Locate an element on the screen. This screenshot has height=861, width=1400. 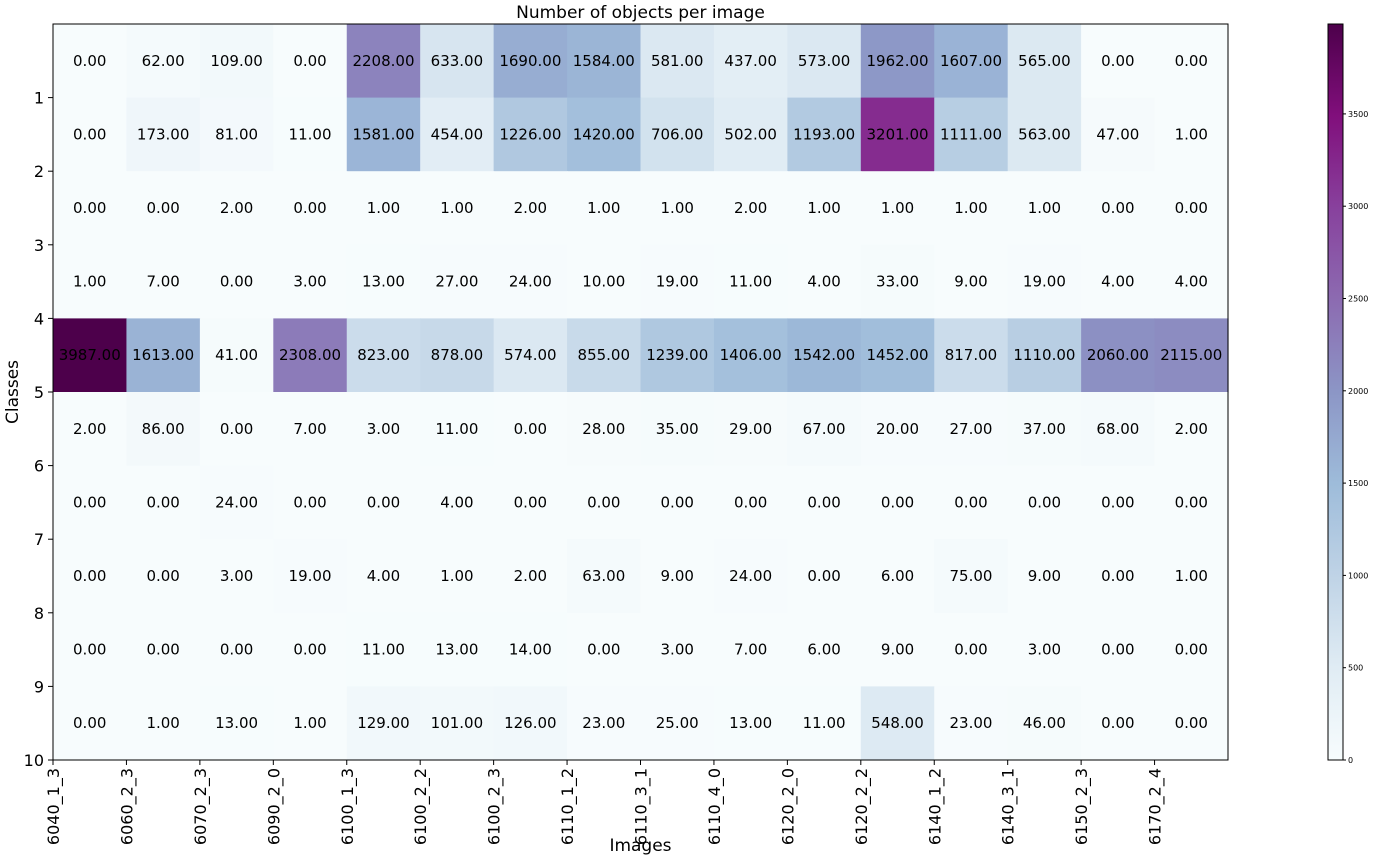
x-tick-label: 6040_1_3 is located at coordinates (54, 806).